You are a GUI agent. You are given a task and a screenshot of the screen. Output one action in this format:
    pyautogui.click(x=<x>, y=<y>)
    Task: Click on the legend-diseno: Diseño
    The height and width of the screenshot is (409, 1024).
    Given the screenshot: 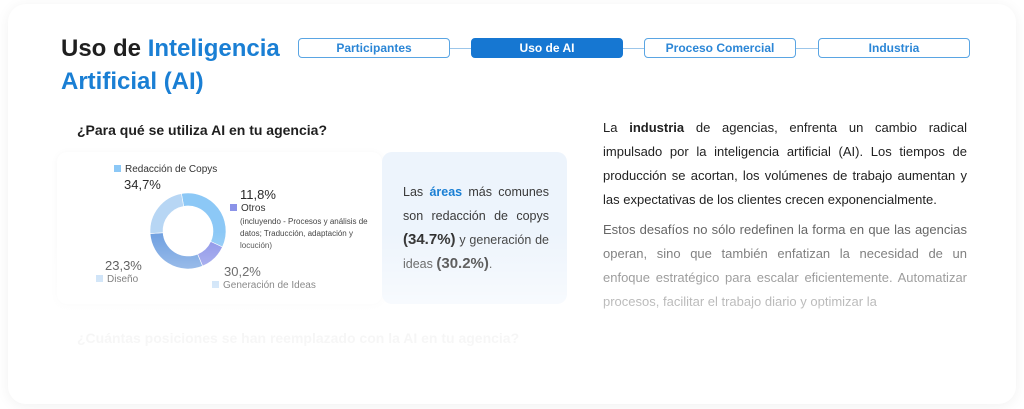 What is the action you would take?
    pyautogui.click(x=117, y=280)
    